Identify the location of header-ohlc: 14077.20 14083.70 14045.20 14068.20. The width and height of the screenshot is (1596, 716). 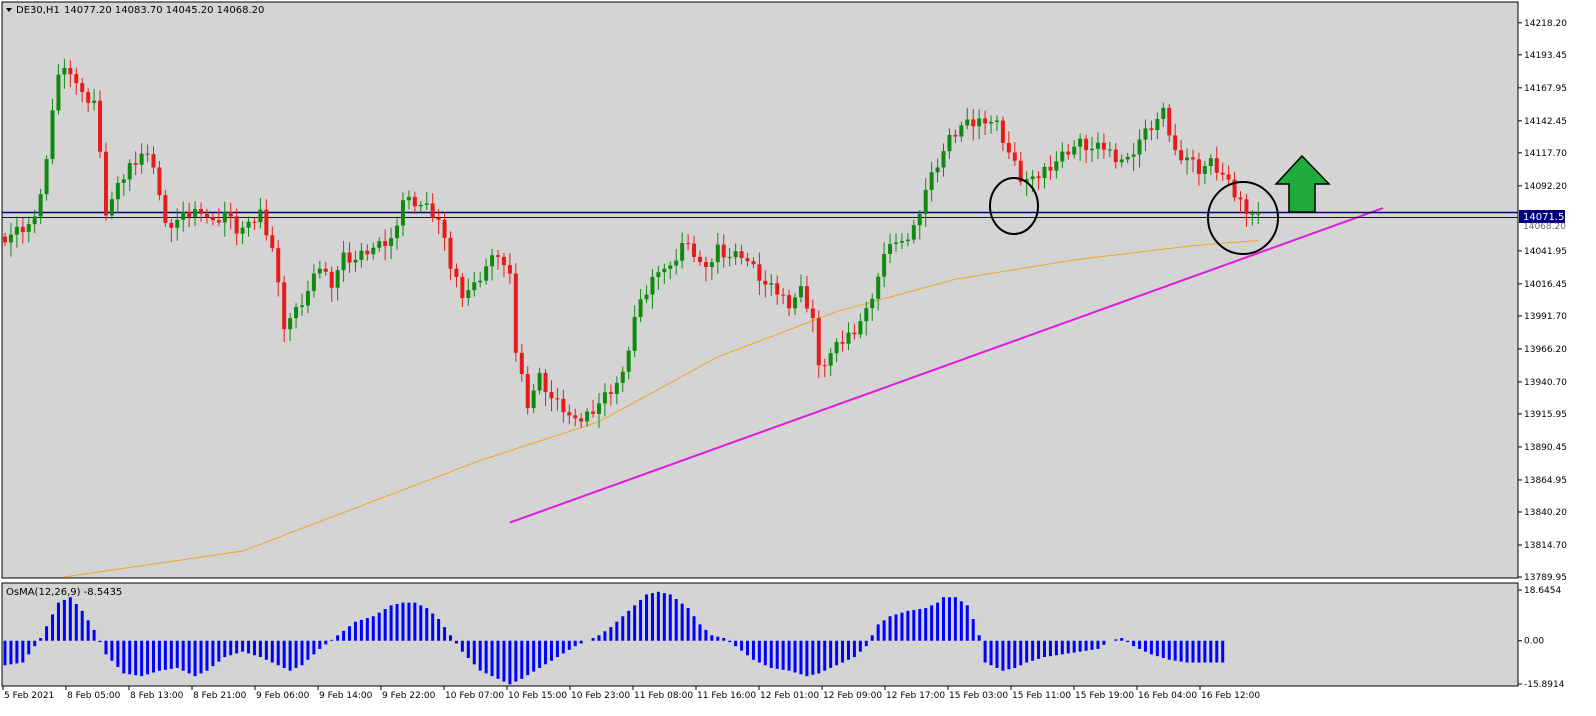
(164, 10).